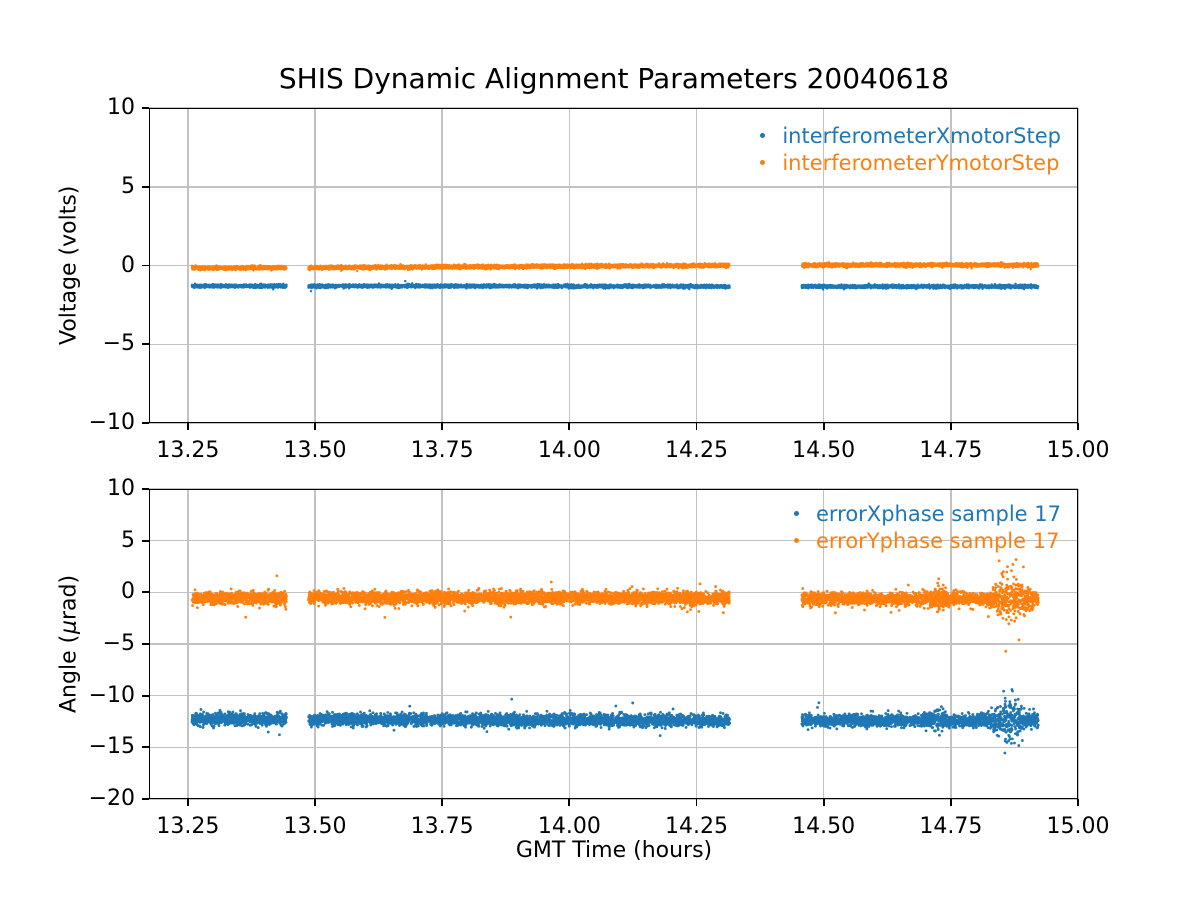 The height and width of the screenshot is (900, 1200). I want to click on voltage-y-axis-label: Voltage (volts), so click(69, 265).